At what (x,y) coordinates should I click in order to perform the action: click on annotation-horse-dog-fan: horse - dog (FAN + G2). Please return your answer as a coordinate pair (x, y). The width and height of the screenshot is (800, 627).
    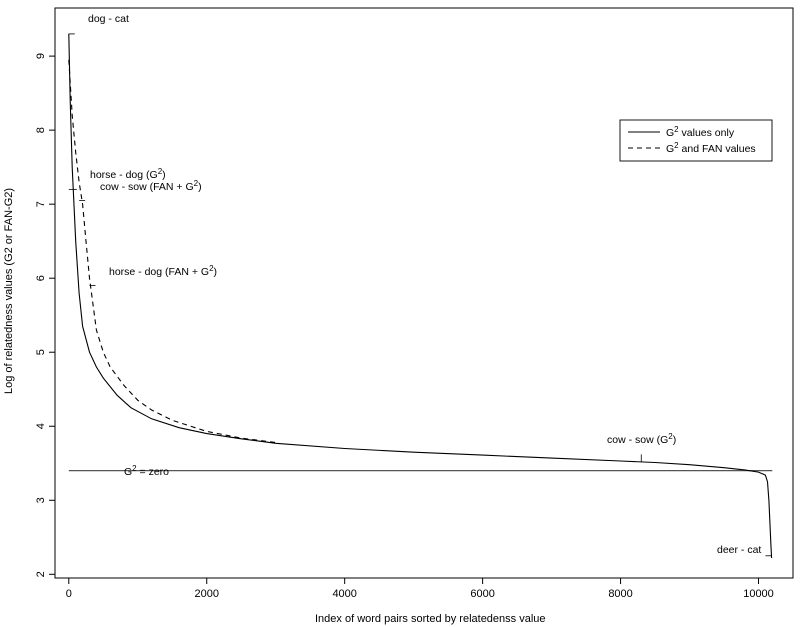
    Looking at the image, I should click on (163, 271).